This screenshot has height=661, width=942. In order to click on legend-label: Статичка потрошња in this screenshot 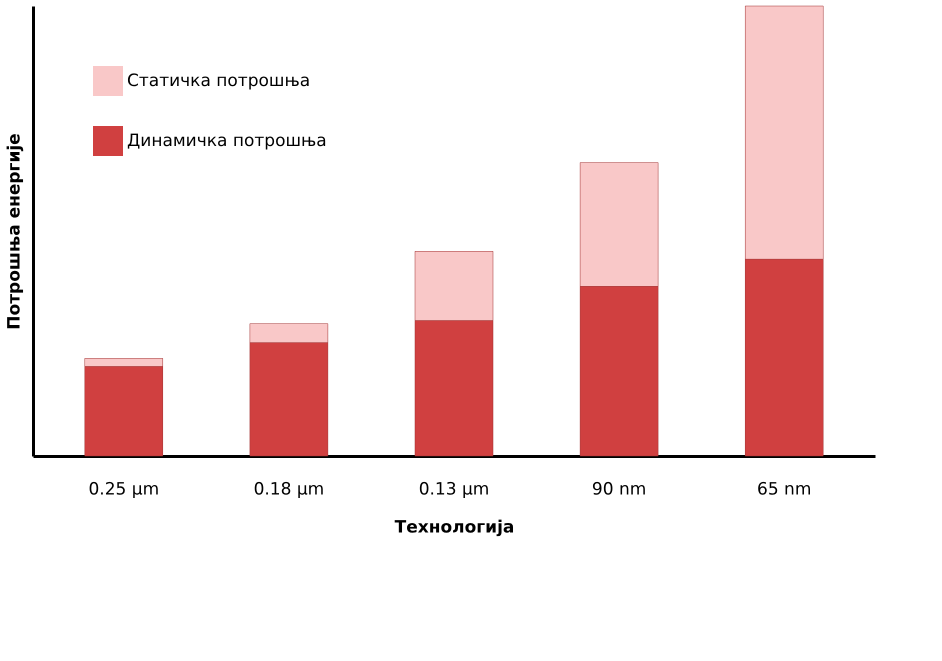, I will do `click(218, 81)`.